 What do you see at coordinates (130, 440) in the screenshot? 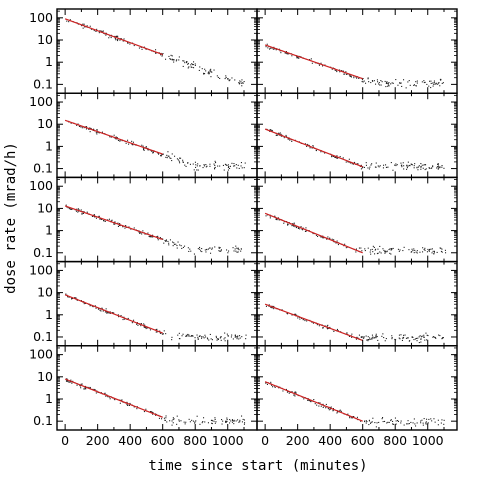
I see `x-tick-label: 400` at bounding box center [130, 440].